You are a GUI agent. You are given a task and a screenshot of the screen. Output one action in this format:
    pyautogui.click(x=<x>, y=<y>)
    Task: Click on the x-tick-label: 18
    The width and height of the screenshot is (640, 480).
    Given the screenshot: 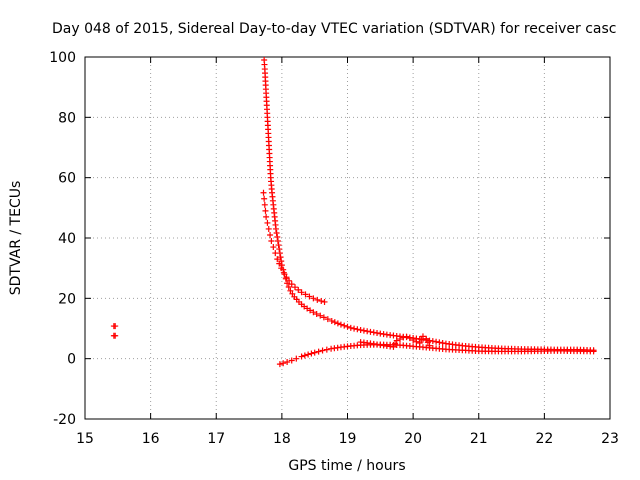 What is the action you would take?
    pyautogui.click(x=282, y=439)
    